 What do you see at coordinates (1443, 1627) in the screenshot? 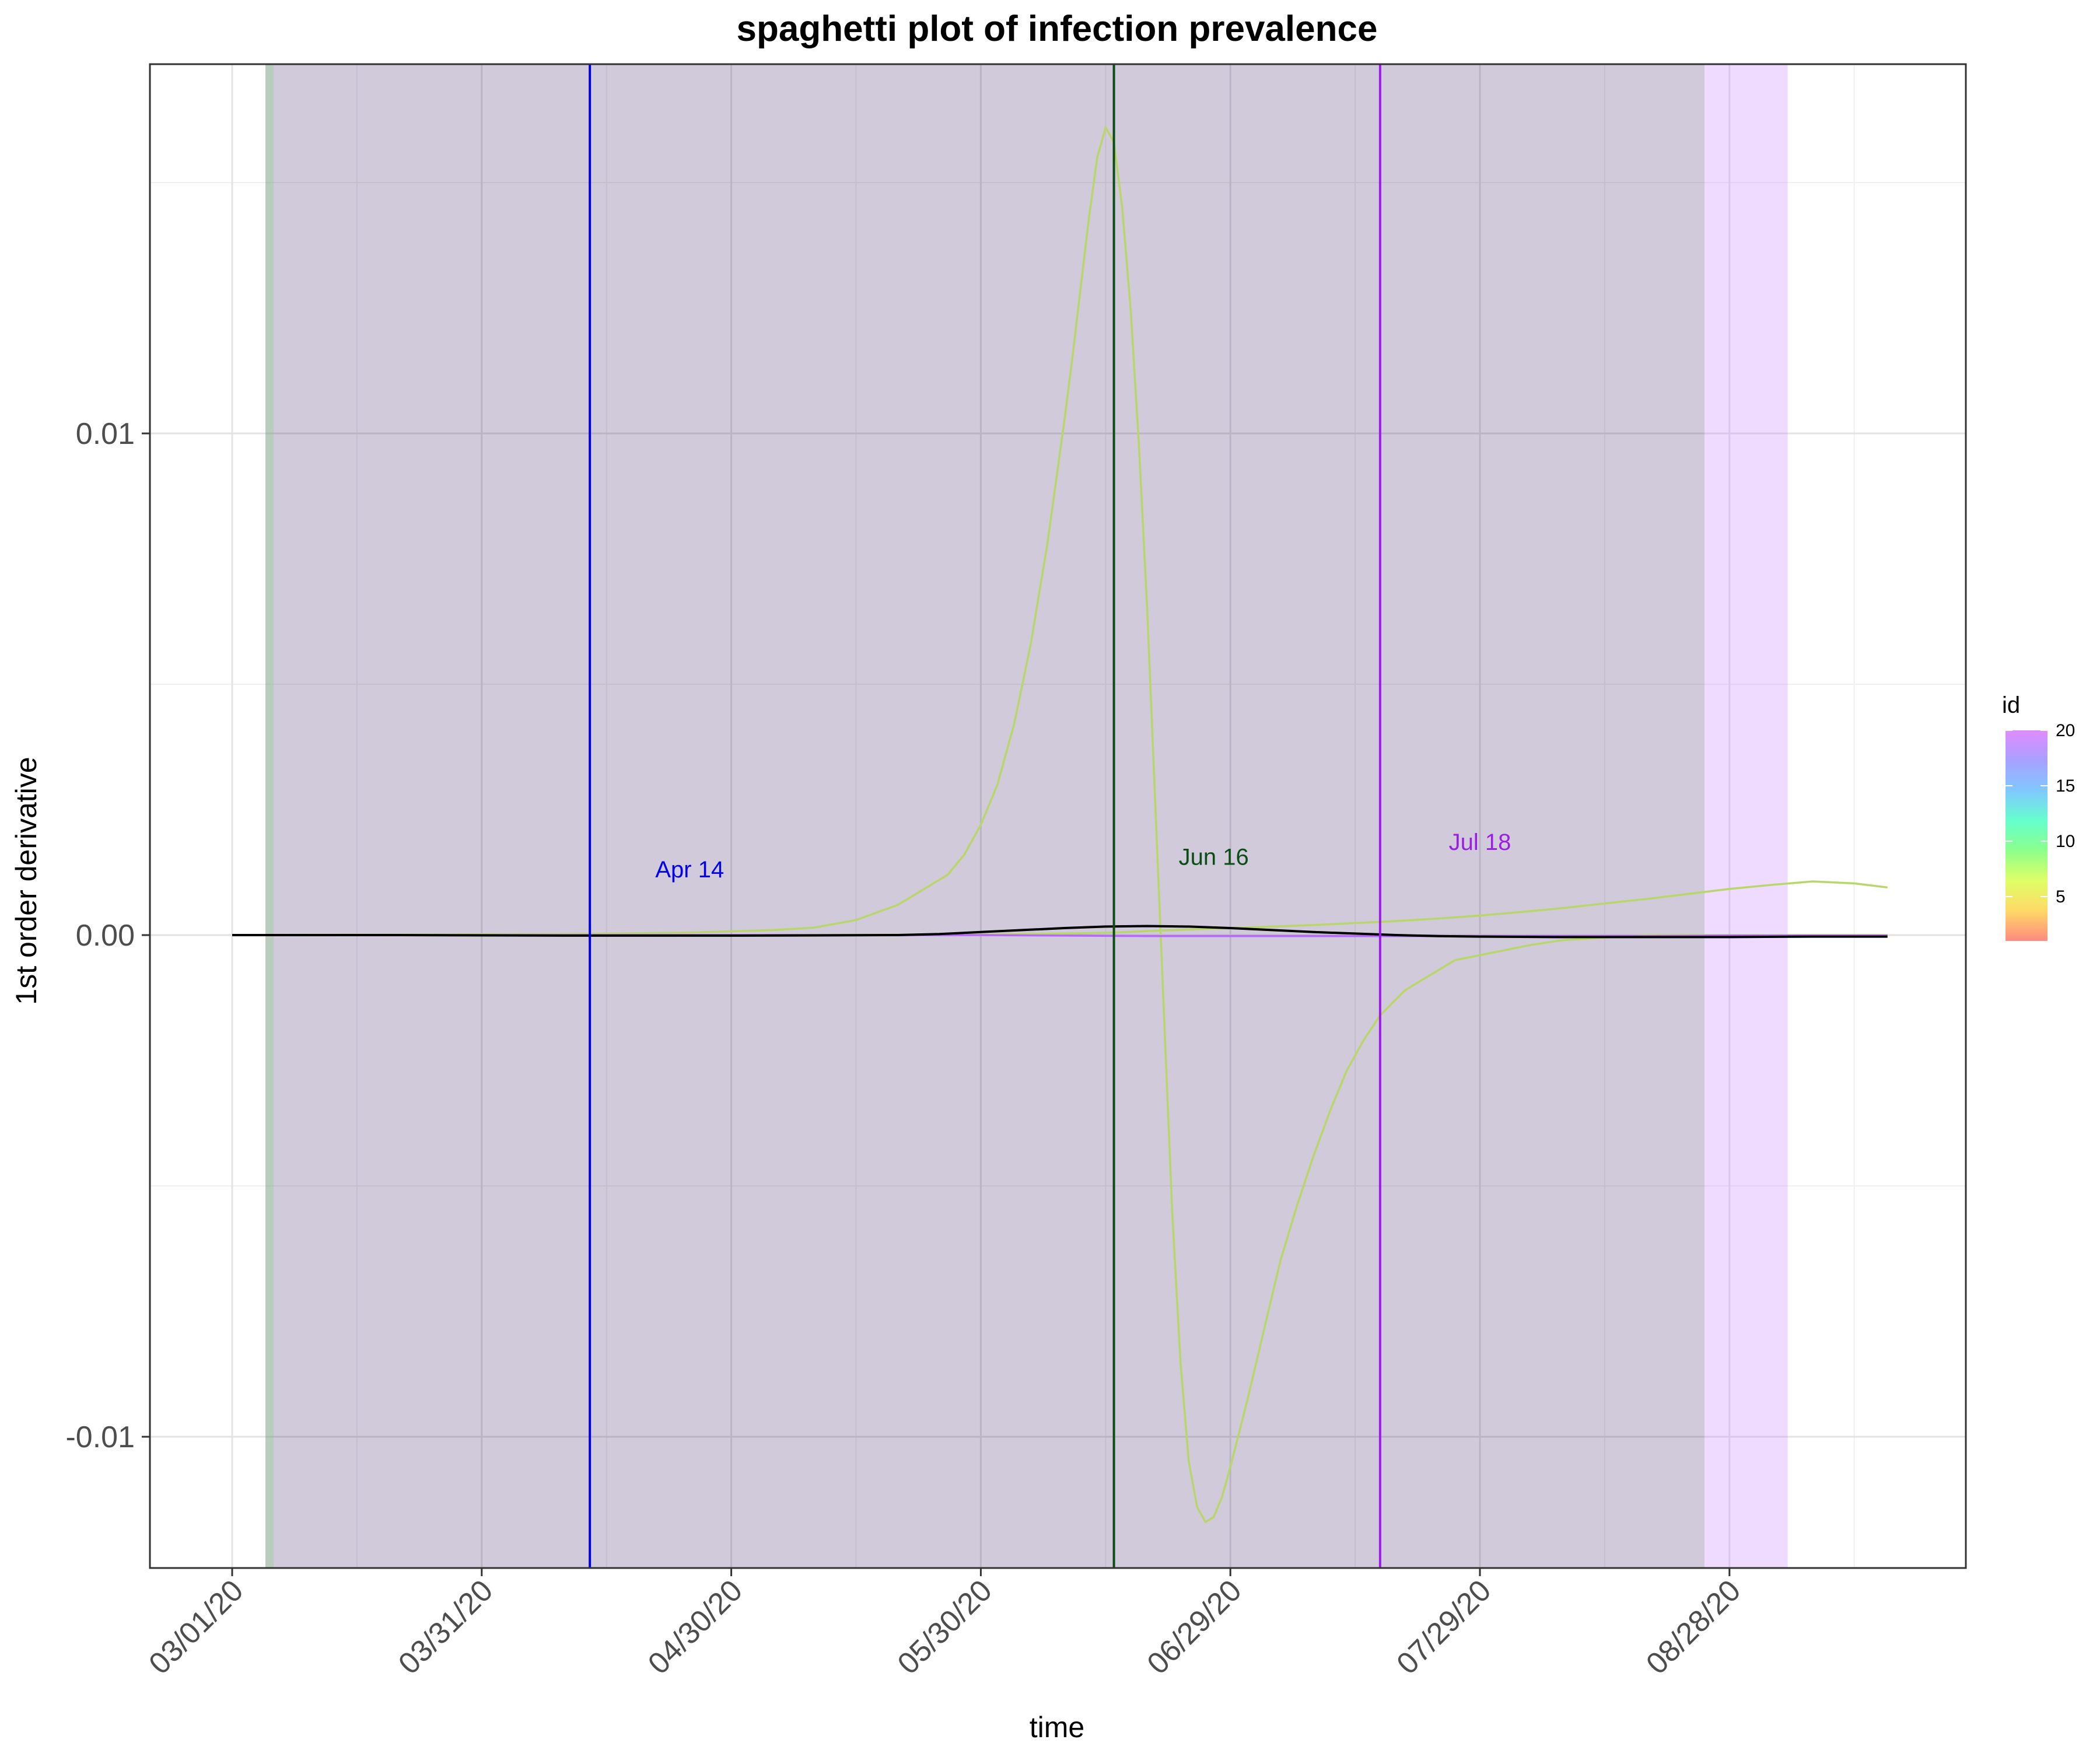
I see `x-tick-label: 07/29/20` at bounding box center [1443, 1627].